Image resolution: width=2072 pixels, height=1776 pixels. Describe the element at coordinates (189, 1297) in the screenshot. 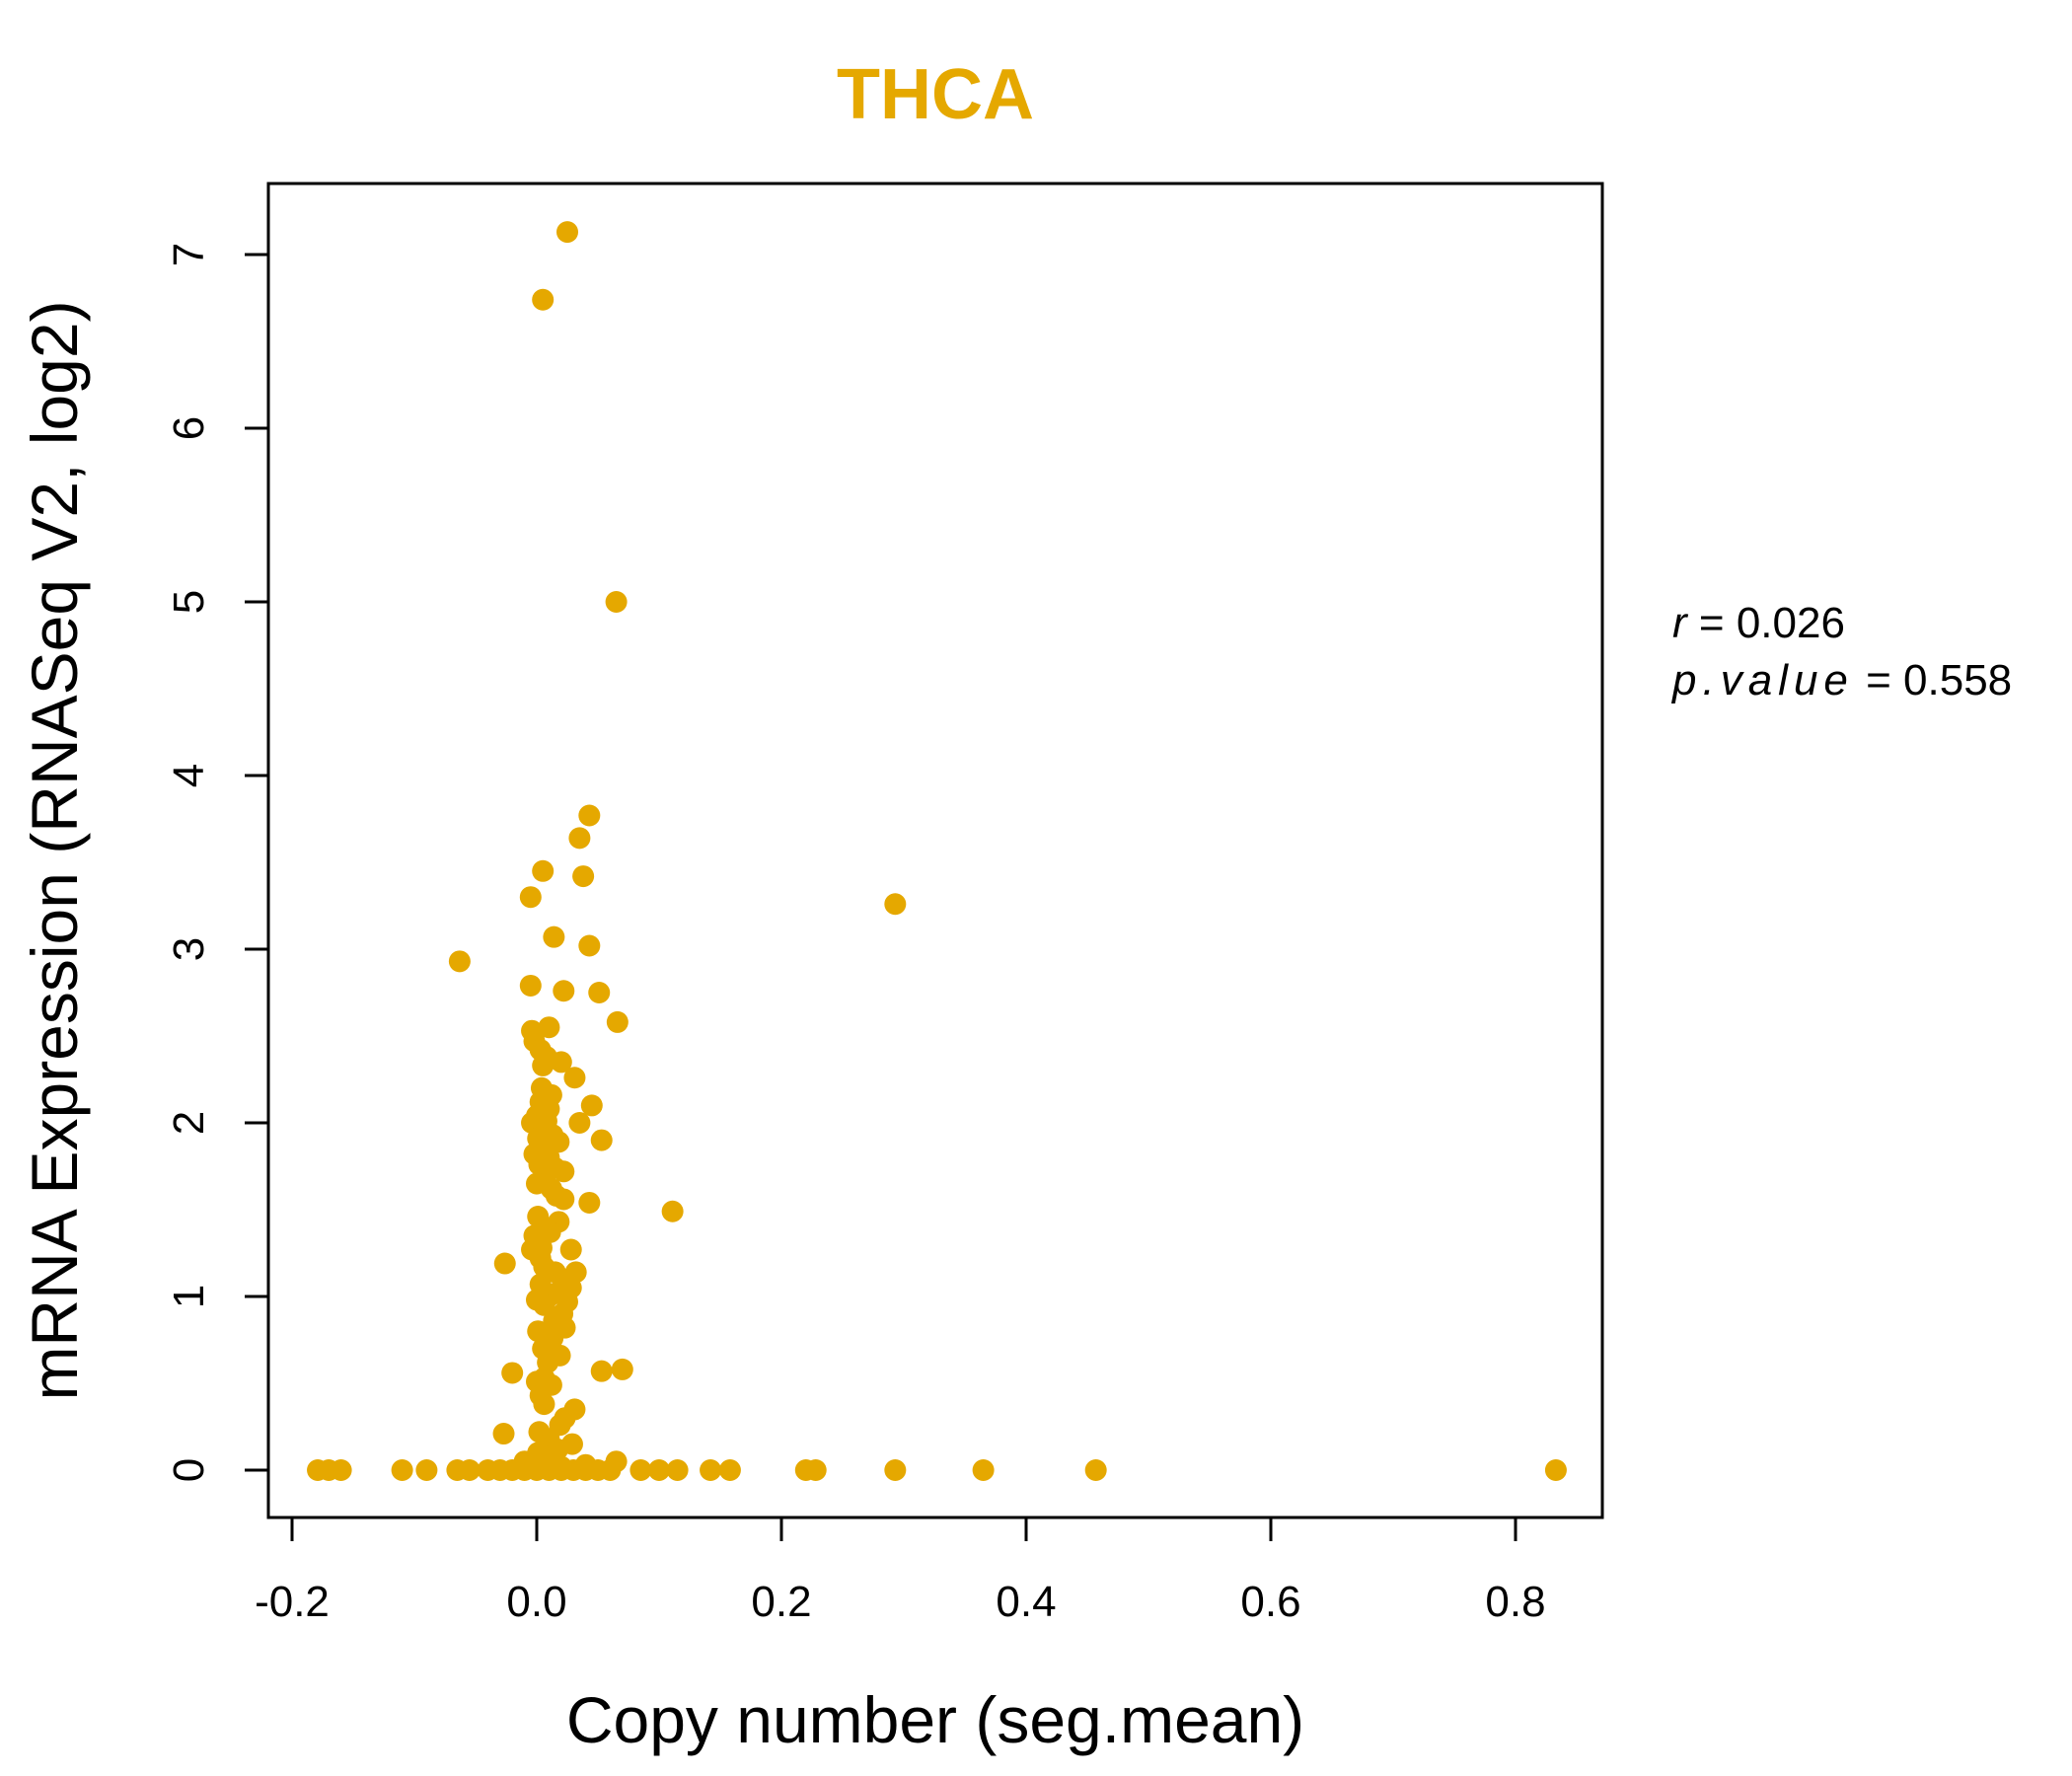

I see `y-tick-label: 1` at that location.